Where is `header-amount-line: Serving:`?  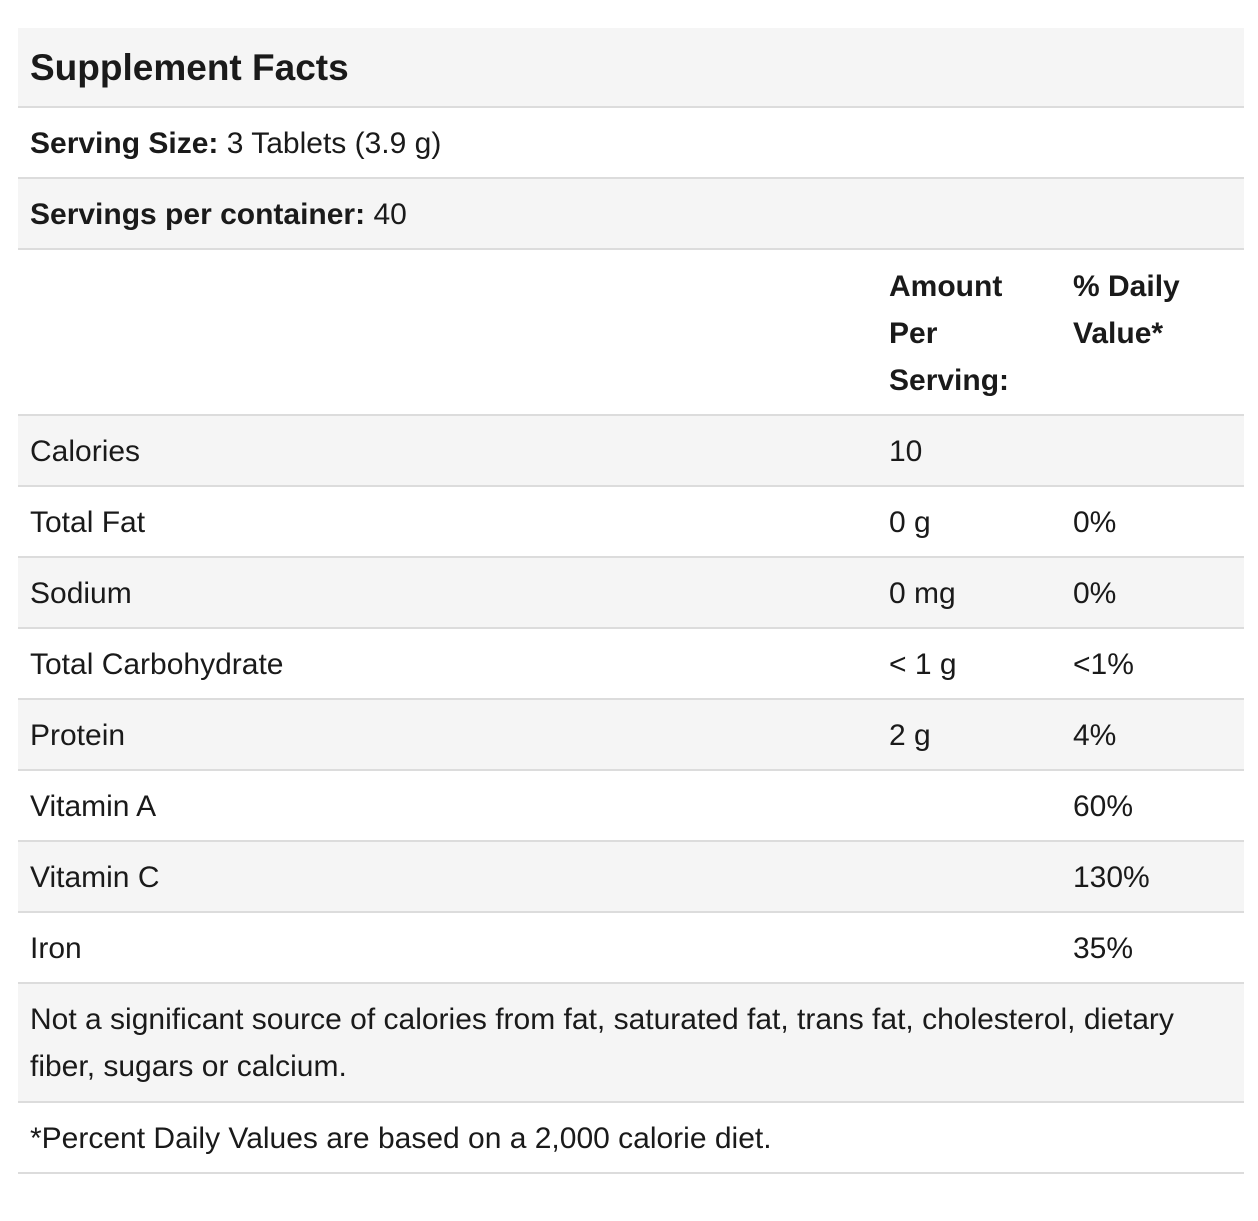 header-amount-line: Serving: is located at coordinates (949, 380).